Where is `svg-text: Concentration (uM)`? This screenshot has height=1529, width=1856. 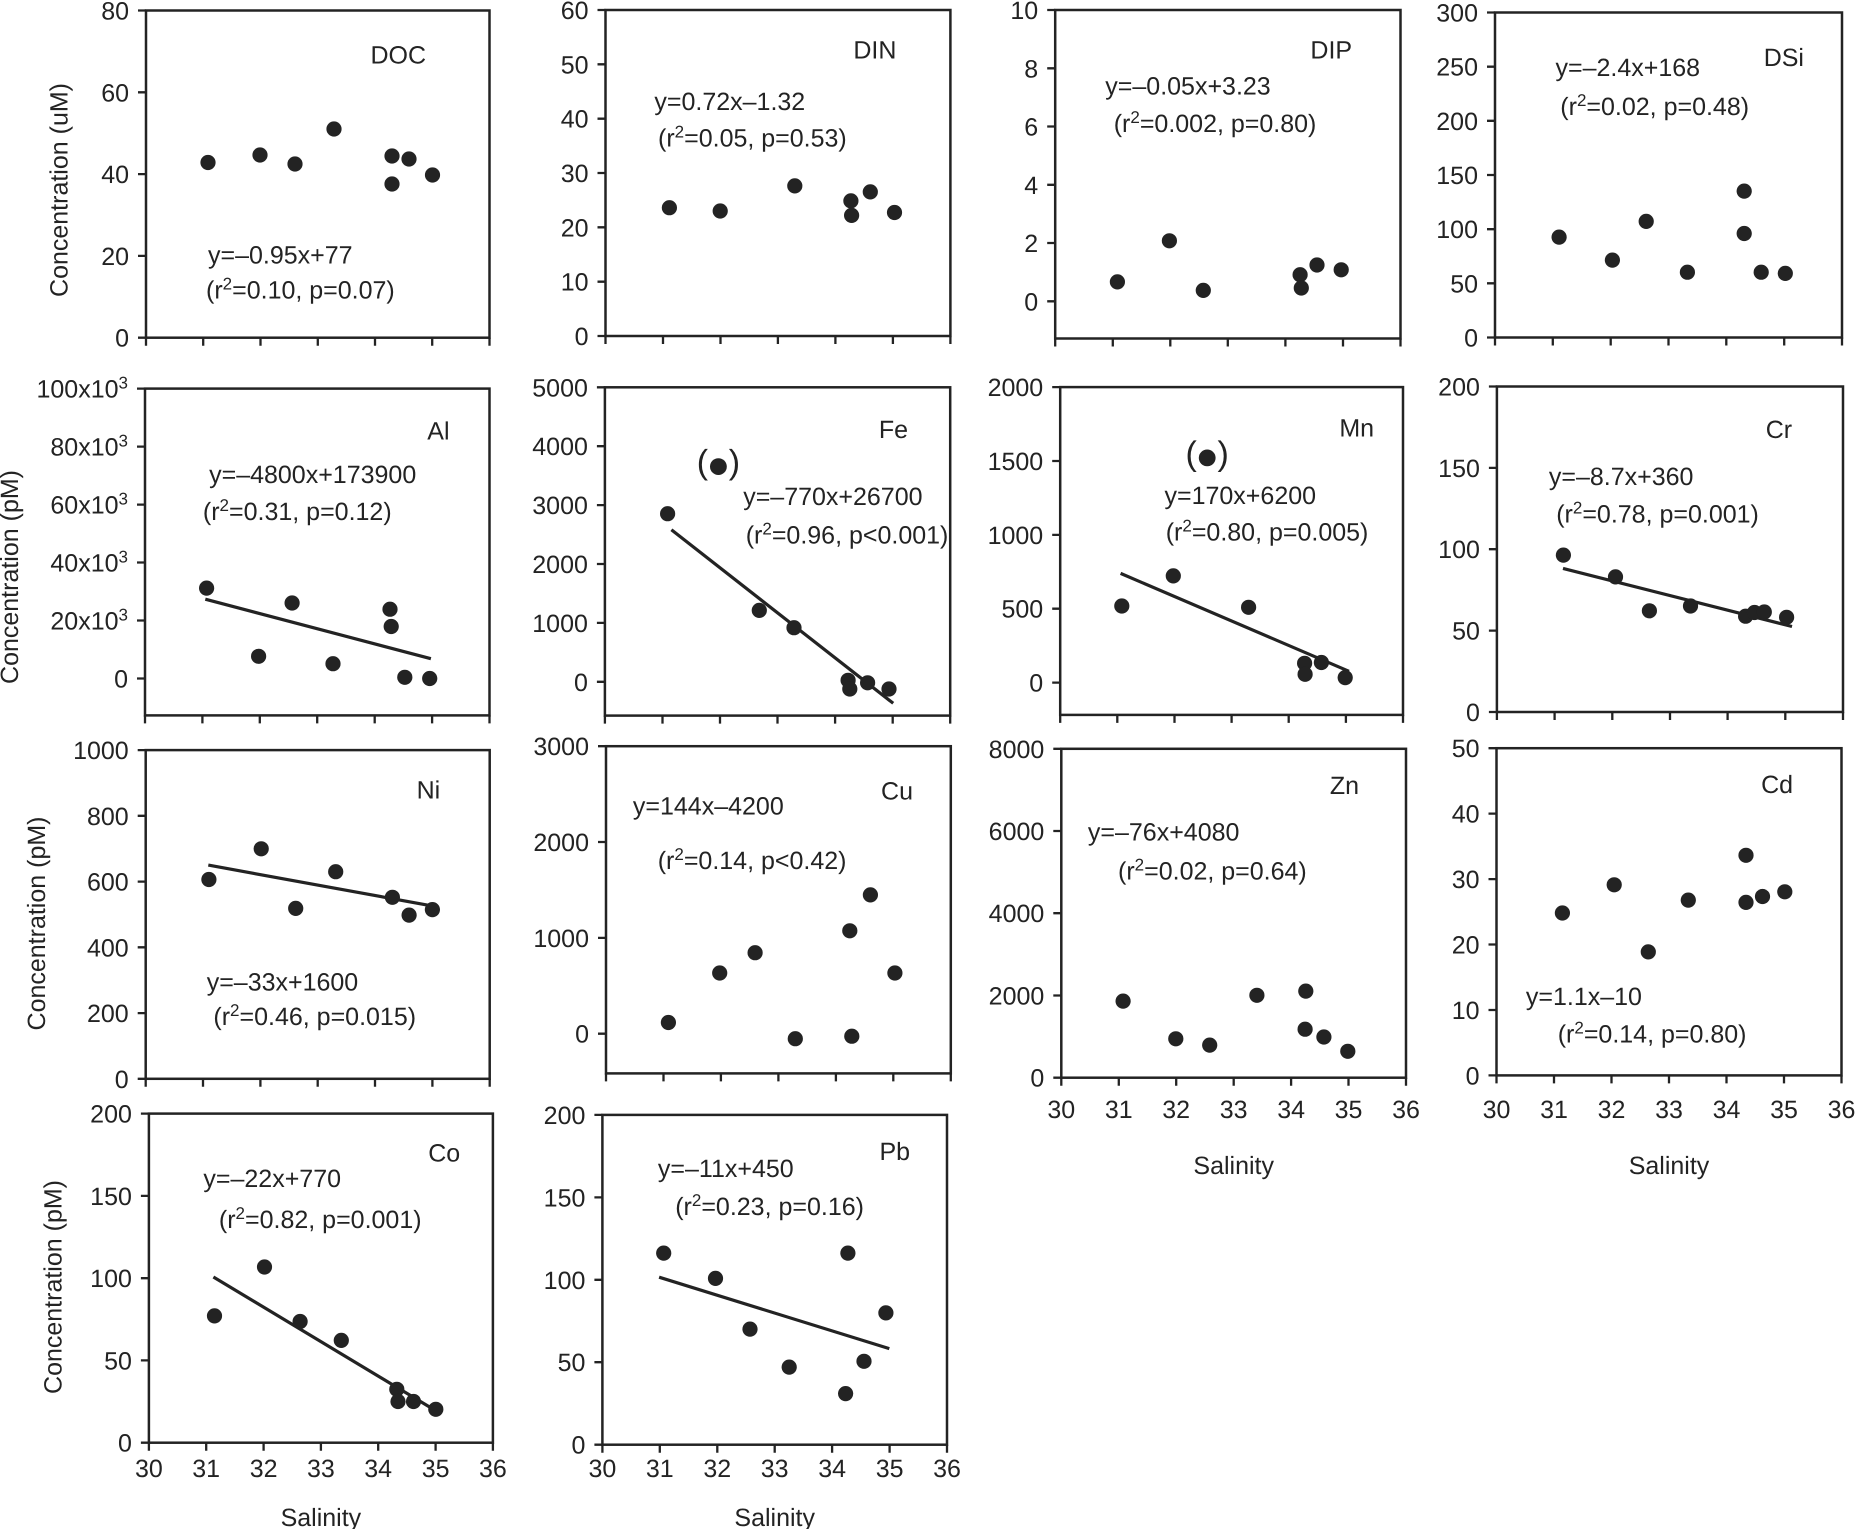
svg-text: Concentration (uM) is located at coordinates (60, 190).